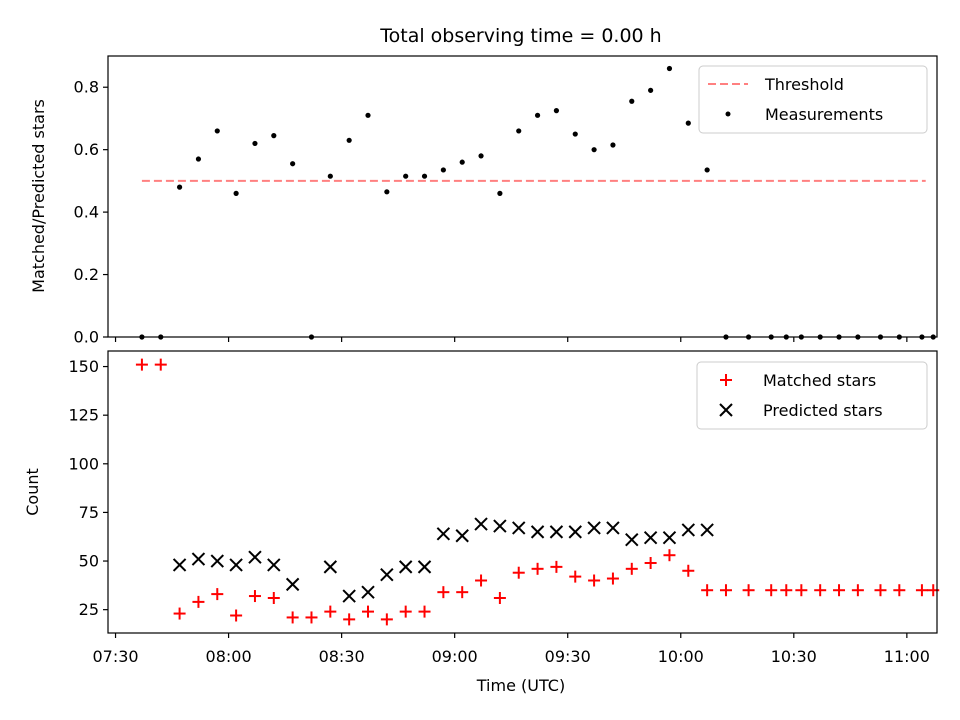 The height and width of the screenshot is (720, 960). Describe the element at coordinates (520, 685) in the screenshot. I see `count-x-axis-label: Time (UTC)` at that location.